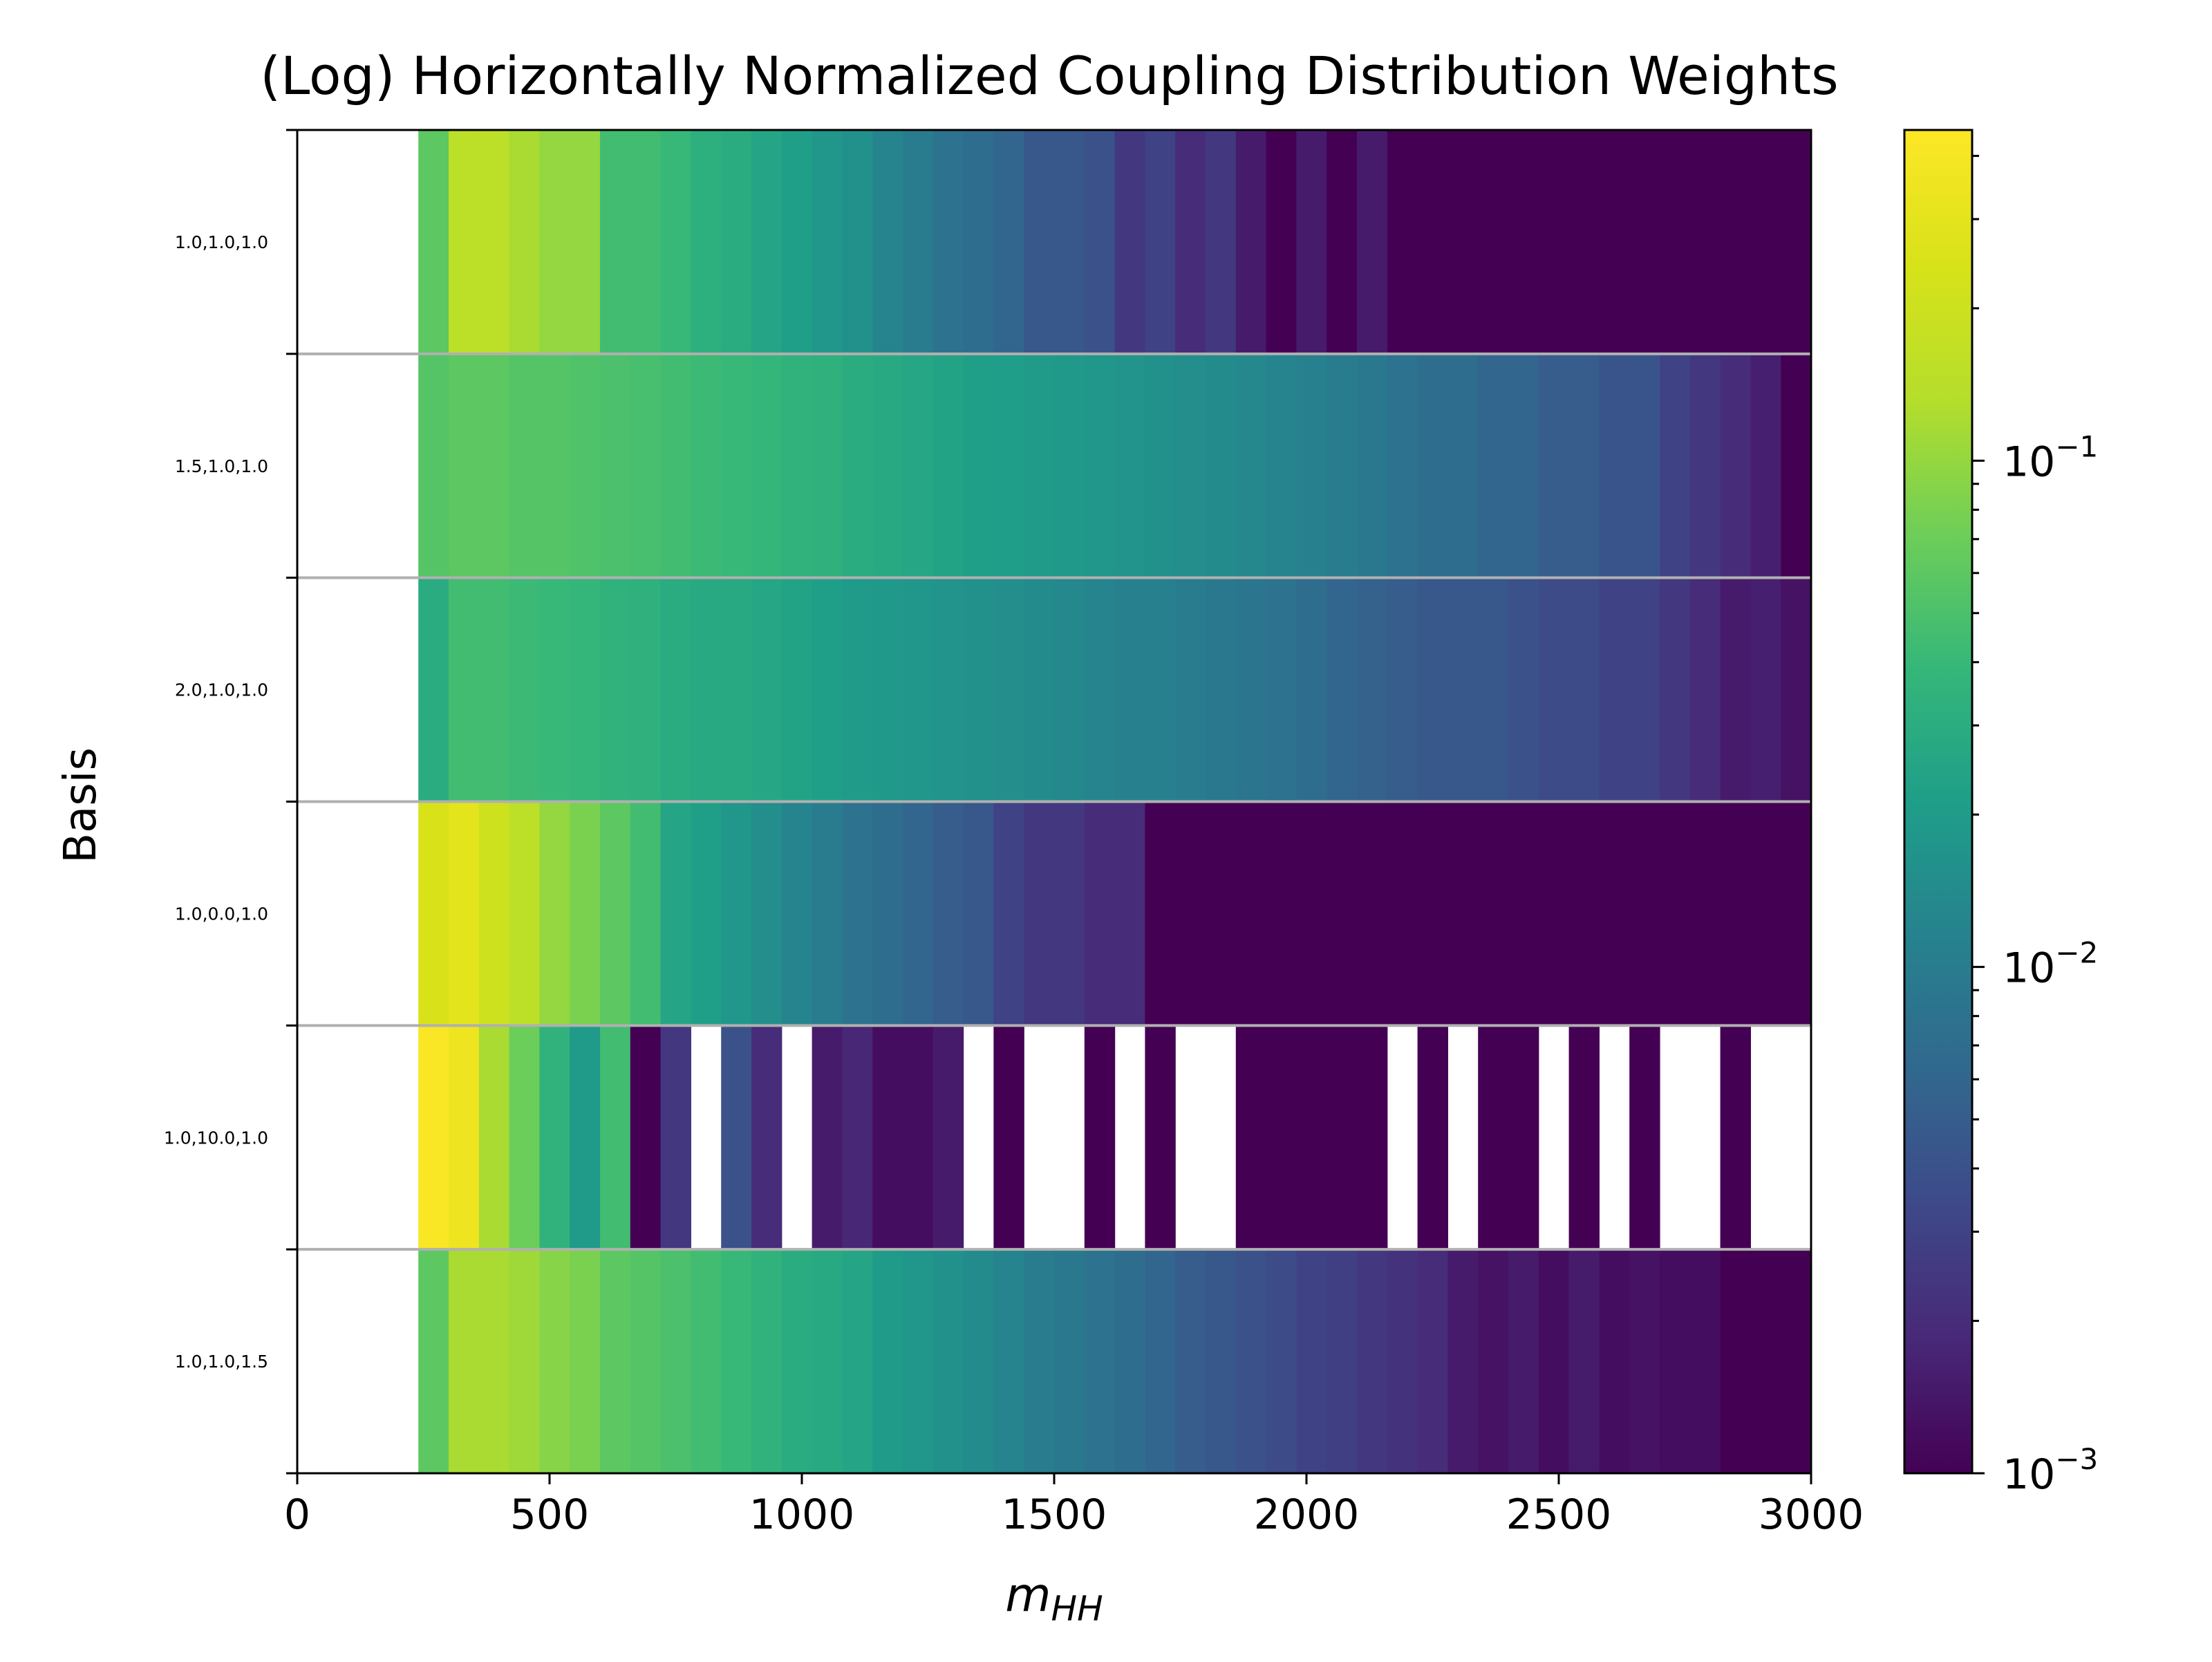 This screenshot has height=1662, width=2212. What do you see at coordinates (2050, 1470) in the screenshot?
I see `colorbar-tick-label: 10−3` at bounding box center [2050, 1470].